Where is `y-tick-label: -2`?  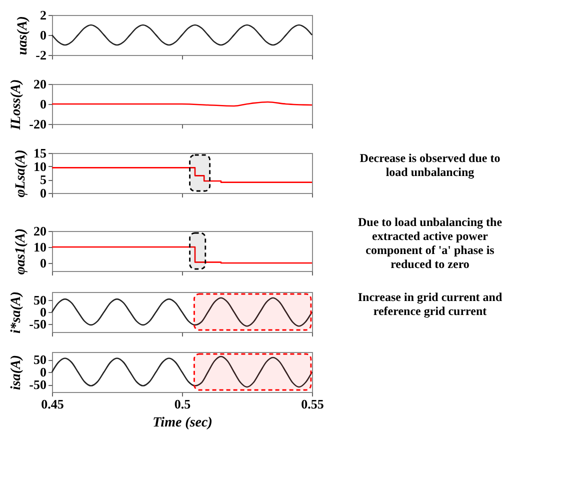
y-tick-label: -2 is located at coordinates (41, 55).